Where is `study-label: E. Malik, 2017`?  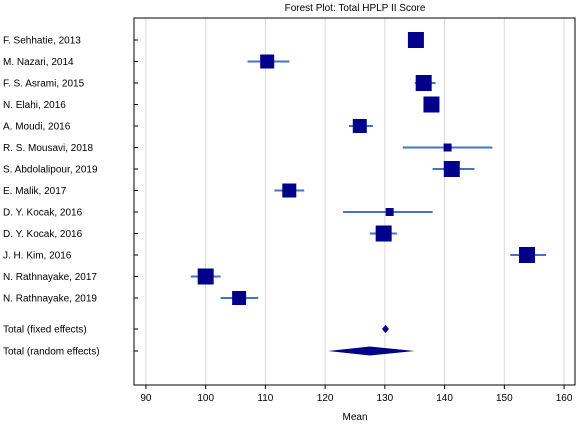
study-label: E. Malik, 2017 is located at coordinates (35, 191).